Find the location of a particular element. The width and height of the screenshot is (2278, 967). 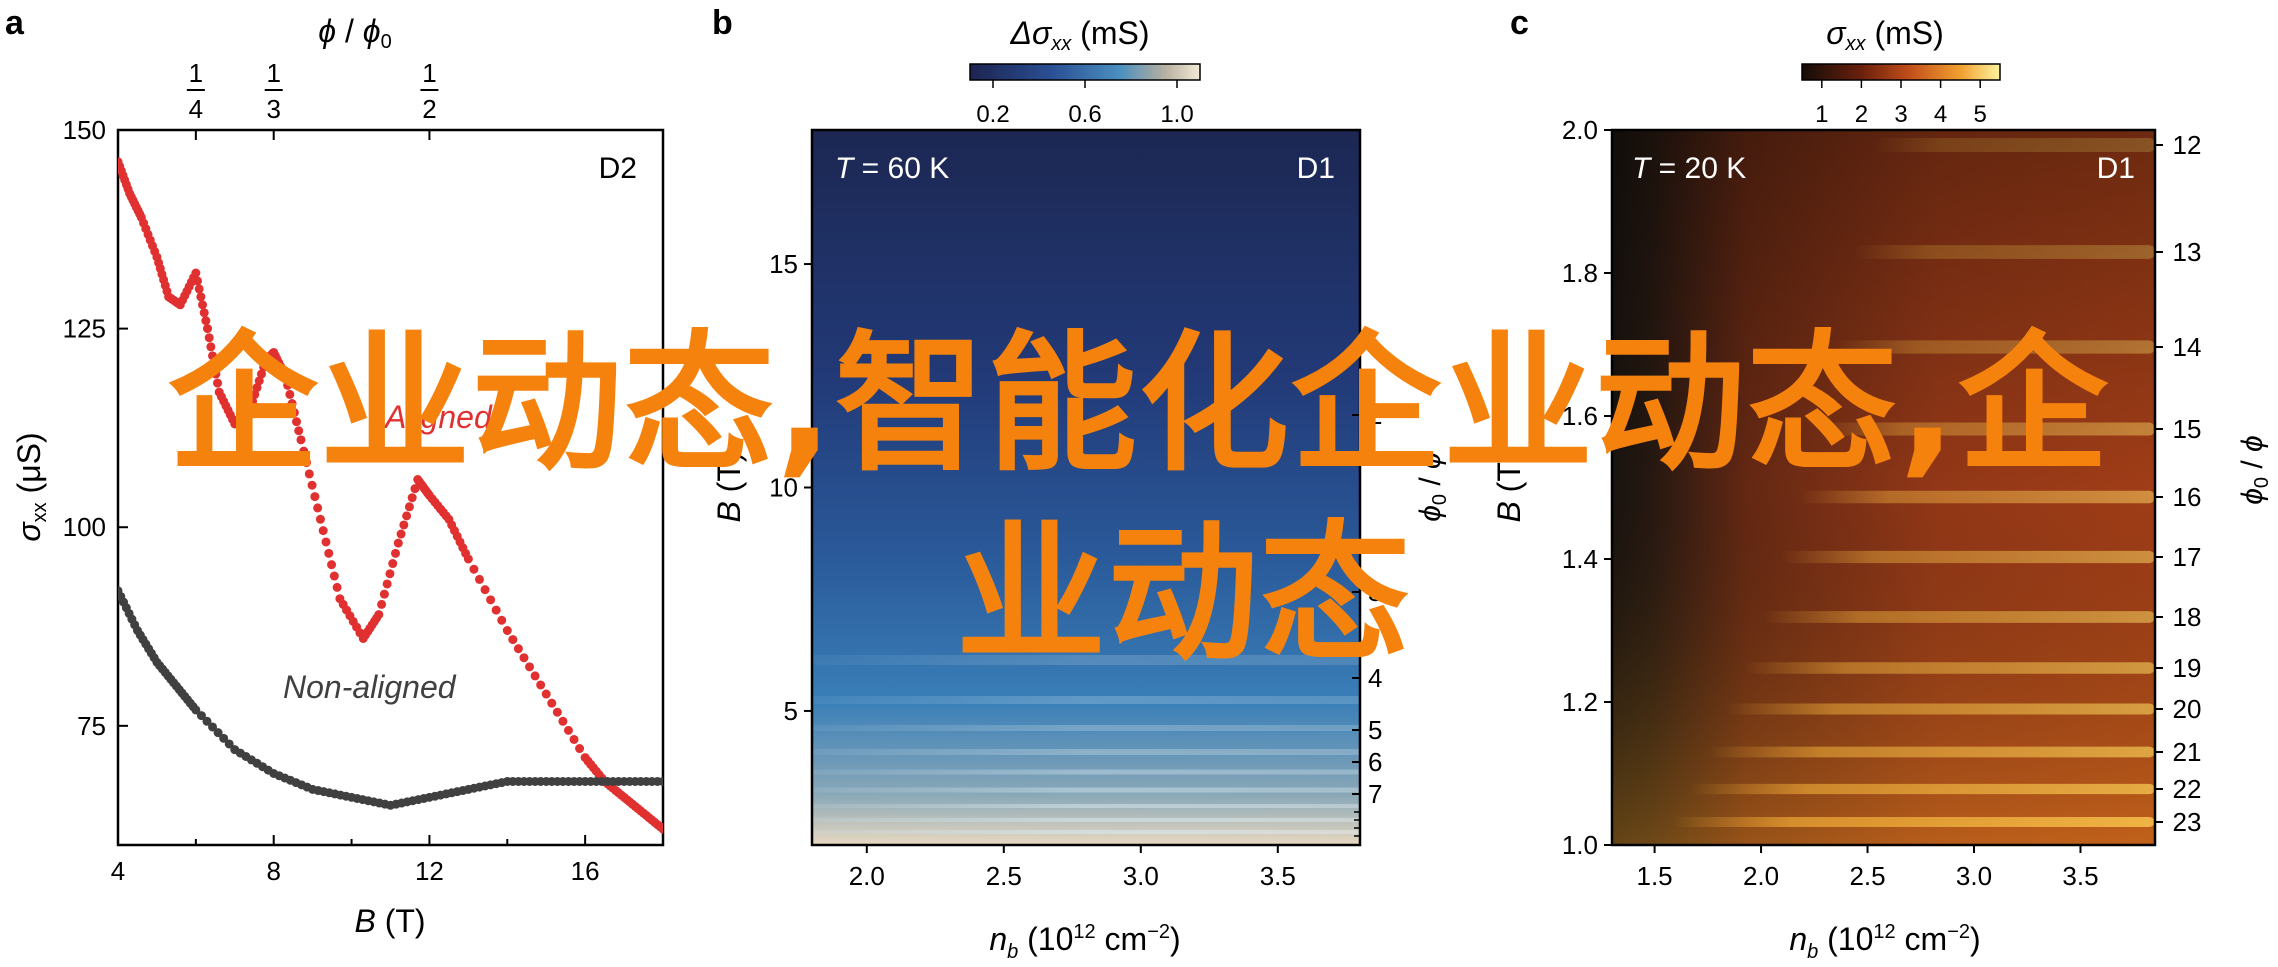

x-tick-label-c: 2.0 is located at coordinates (1761, 876).